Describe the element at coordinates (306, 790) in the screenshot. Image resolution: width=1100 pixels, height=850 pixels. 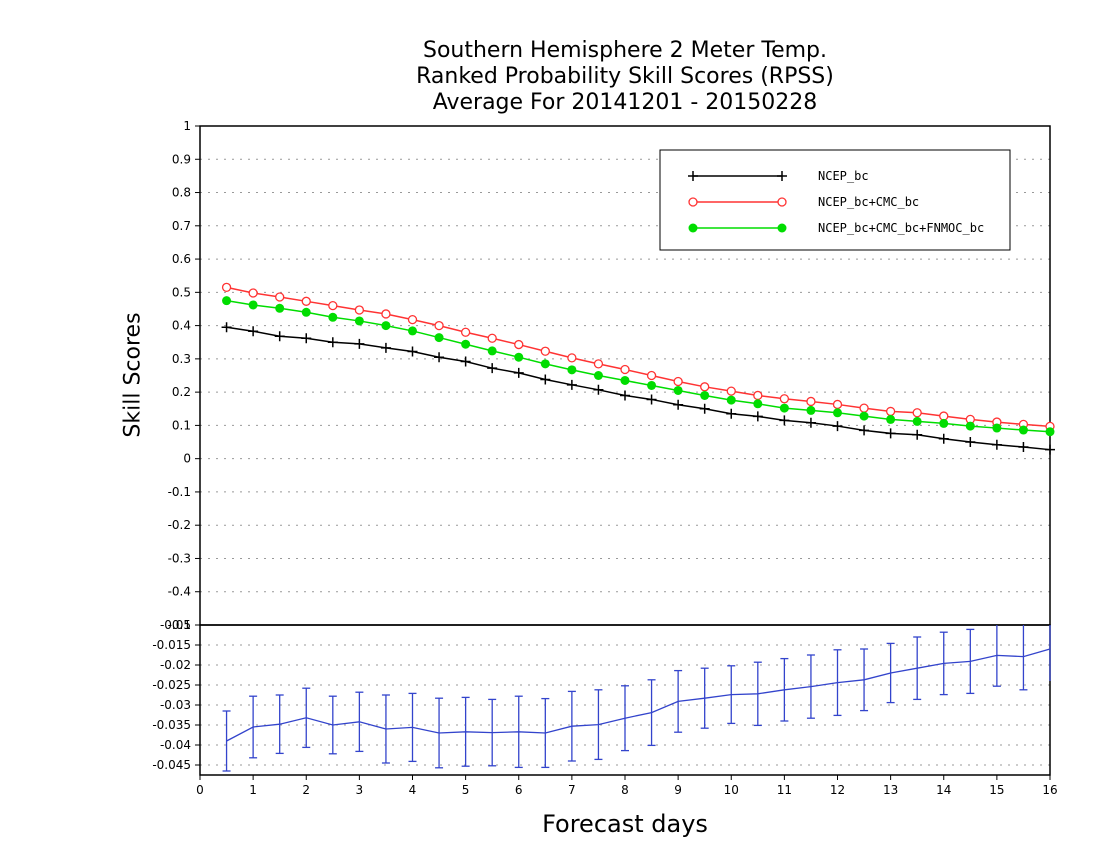
I see `x-tick-label: 2` at that location.